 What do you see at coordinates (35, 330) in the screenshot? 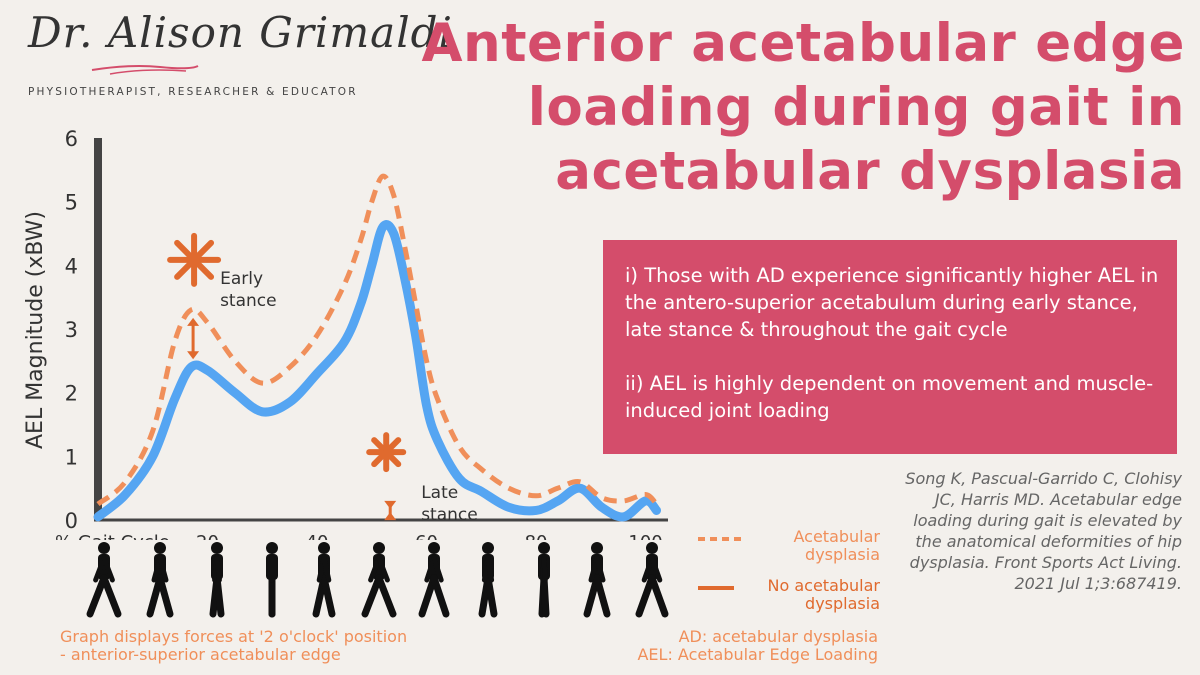
I see `y-axis-label: AEL Magnitude (xBW)` at bounding box center [35, 330].